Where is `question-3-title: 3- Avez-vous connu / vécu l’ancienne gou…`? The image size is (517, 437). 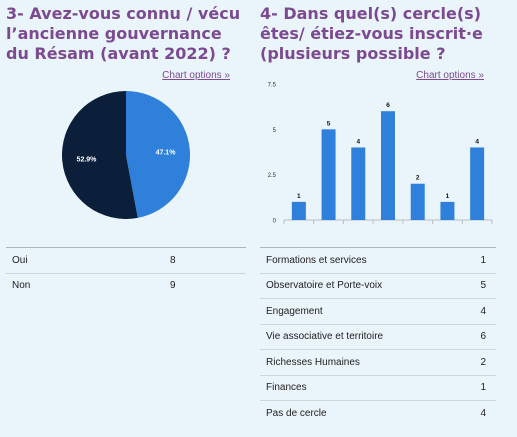
question-3-title: 3- Avez-vous connu / vécu l’ancienne gou… is located at coordinates (123, 33).